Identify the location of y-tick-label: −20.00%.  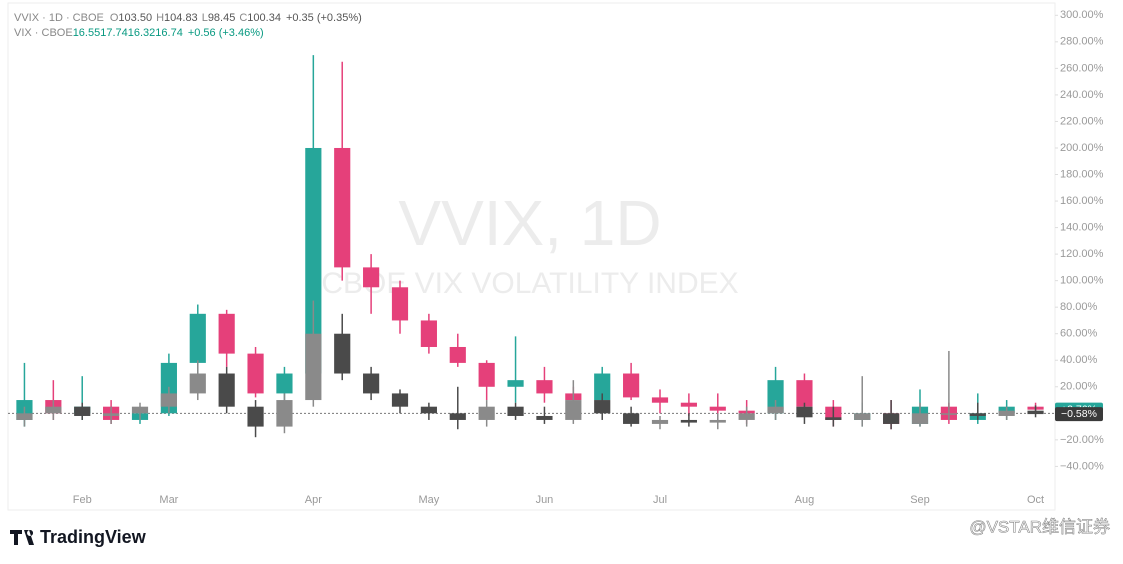
(1082, 440).